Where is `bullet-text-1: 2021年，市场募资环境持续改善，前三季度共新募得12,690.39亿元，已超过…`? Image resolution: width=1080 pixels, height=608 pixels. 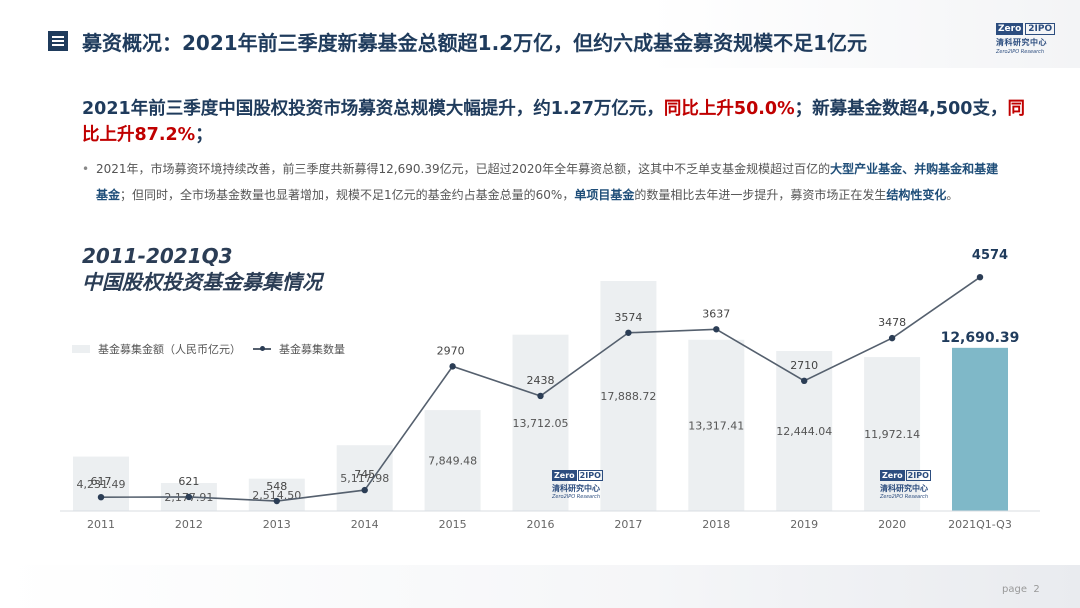 bullet-text-1: 2021年，市场募资环境持续改善，前三季度共新募得12,690.39亿元，已超过… is located at coordinates (463, 169).